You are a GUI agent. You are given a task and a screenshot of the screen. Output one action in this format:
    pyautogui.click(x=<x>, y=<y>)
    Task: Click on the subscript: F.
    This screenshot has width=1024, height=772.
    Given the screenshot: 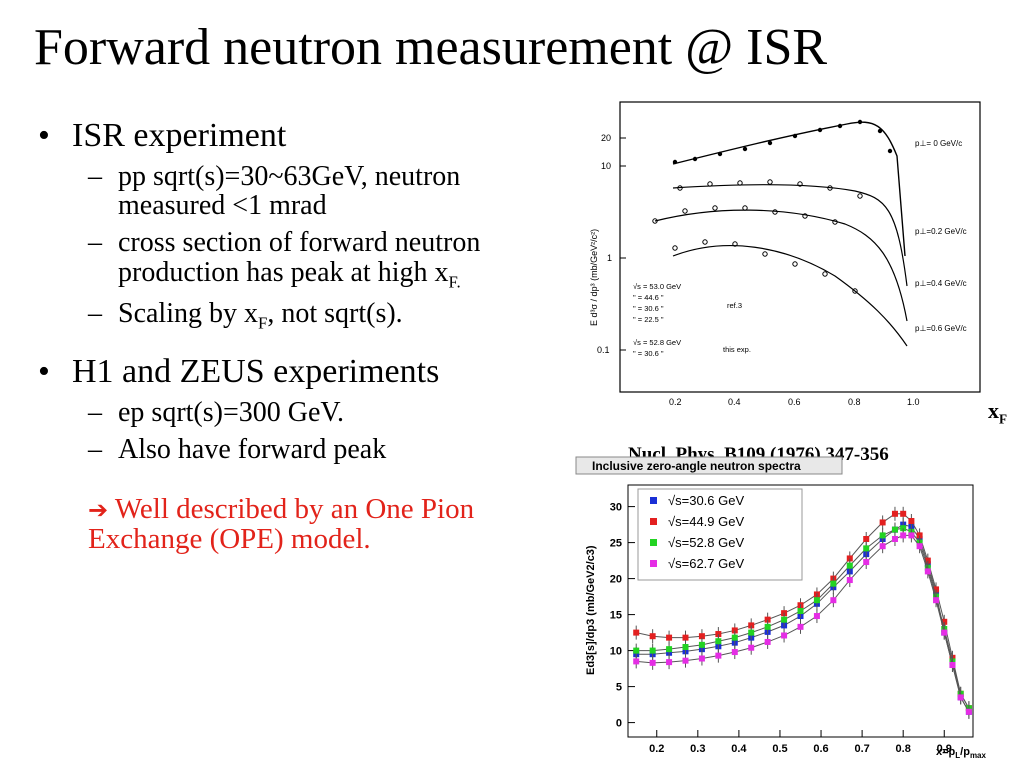 What is the action you would take?
    pyautogui.click(x=454, y=282)
    